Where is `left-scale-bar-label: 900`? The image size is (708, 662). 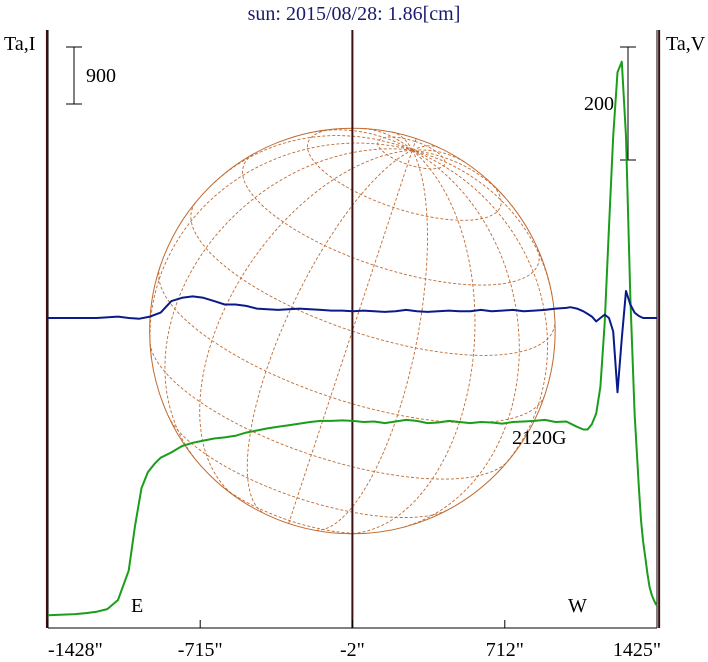
left-scale-bar-label: 900 is located at coordinates (101, 76).